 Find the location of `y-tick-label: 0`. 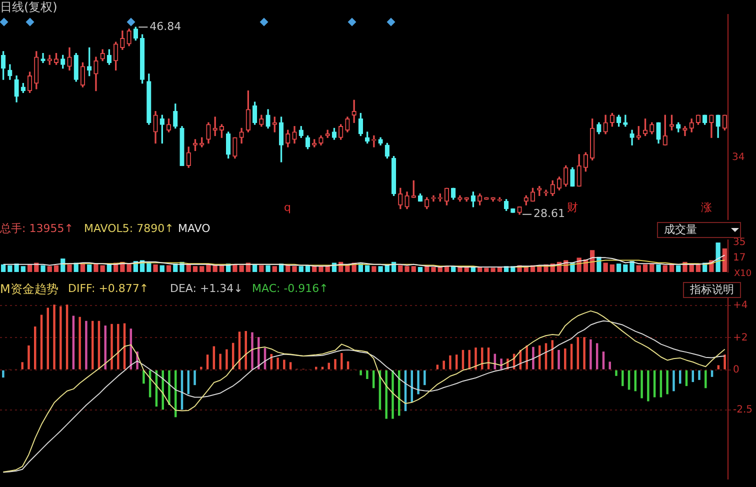

y-tick-label: 0 is located at coordinates (736, 370).